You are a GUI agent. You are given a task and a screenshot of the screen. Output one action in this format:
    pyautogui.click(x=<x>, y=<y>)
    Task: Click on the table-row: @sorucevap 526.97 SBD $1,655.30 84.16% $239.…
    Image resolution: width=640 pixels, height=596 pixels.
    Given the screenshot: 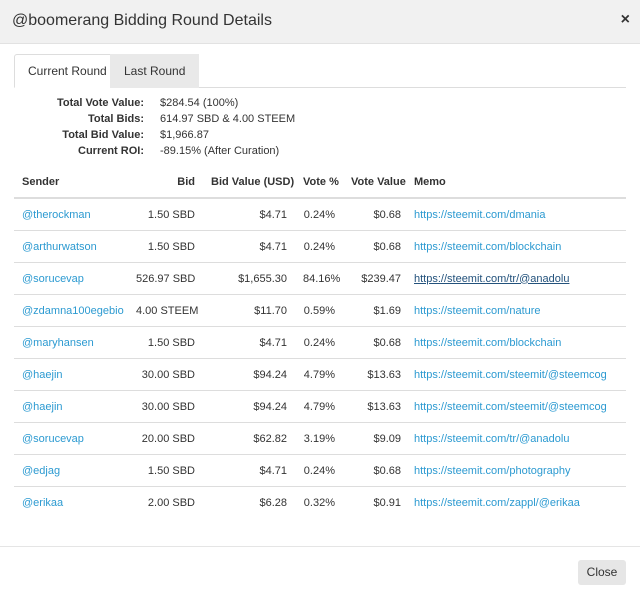 What is the action you would take?
    pyautogui.click(x=320, y=278)
    